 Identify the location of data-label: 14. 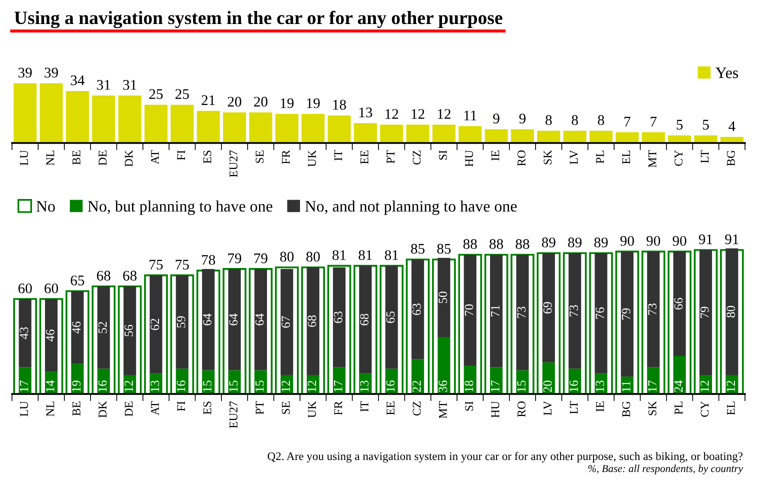
(50, 386).